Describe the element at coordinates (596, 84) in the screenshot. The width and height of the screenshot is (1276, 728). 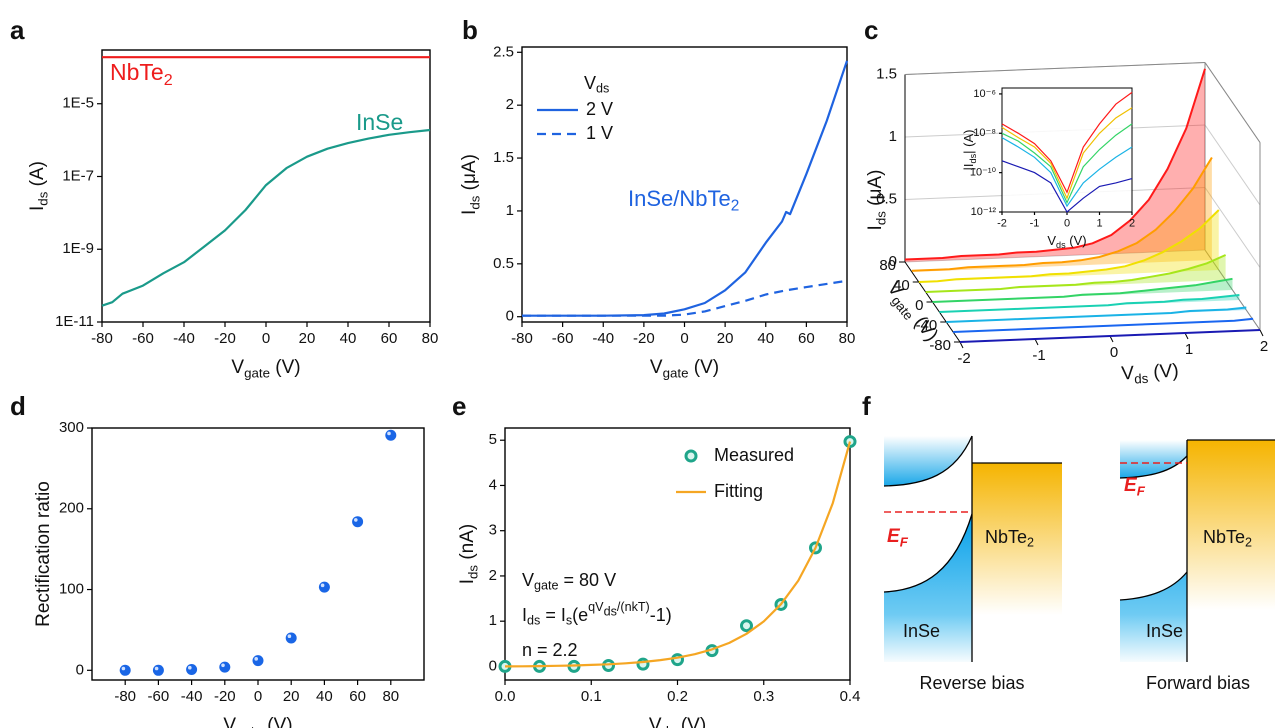
I see `legend-title: Vds` at that location.